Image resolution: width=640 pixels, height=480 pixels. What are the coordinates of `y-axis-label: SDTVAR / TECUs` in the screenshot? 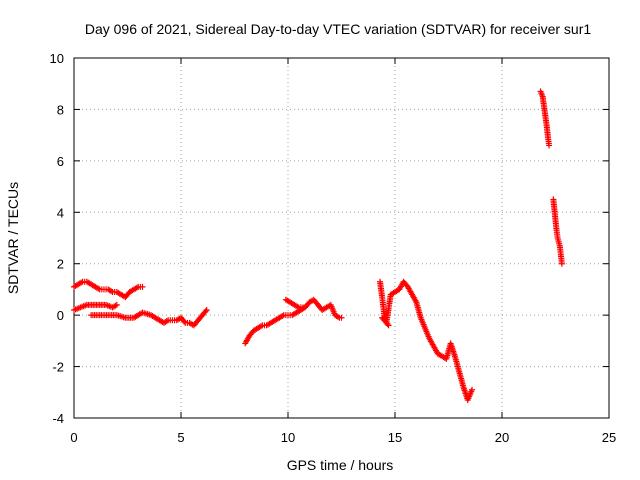 It's located at (13, 238).